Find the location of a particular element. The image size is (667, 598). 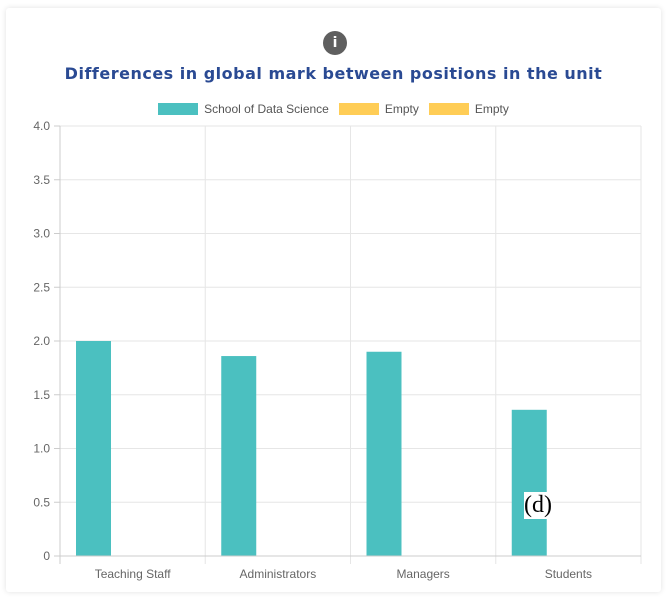

y-tick-label: 3.0 is located at coordinates (41, 234).